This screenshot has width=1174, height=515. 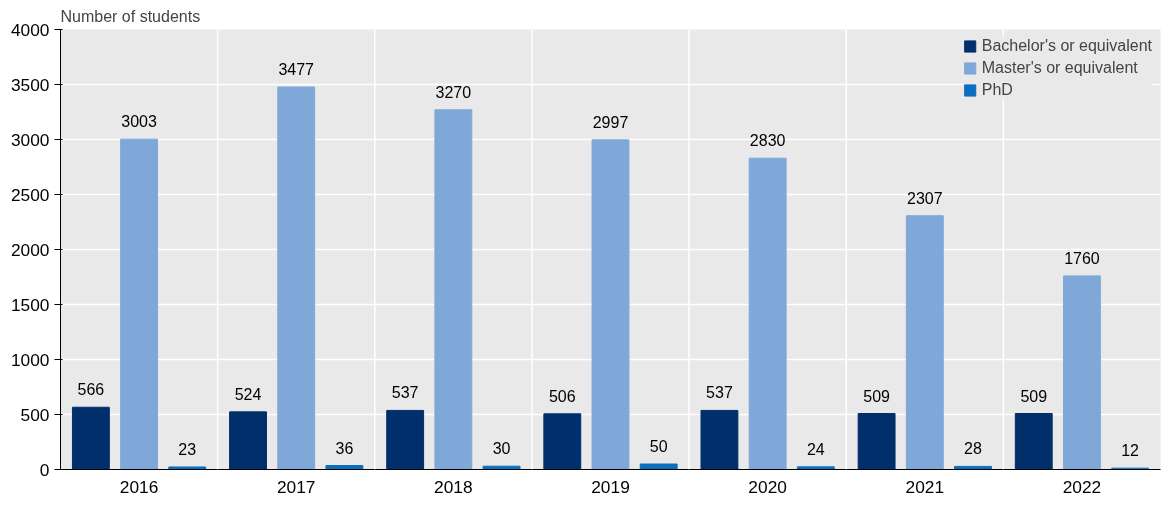 I want to click on x-tick-label: 2021, so click(x=925, y=486).